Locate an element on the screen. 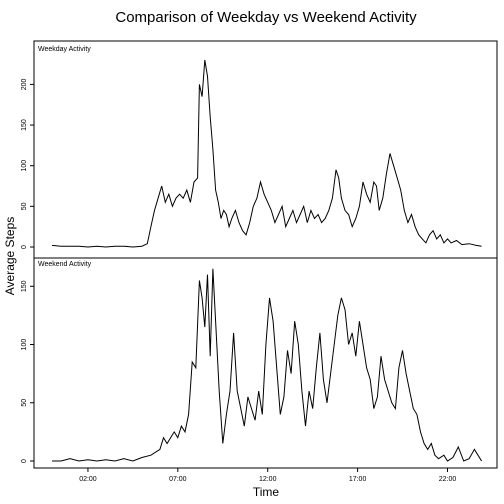 This screenshot has height=504, width=504. x-axis: 02:00 07:00 12:00 17:00 22:00 is located at coordinates (267, 475).